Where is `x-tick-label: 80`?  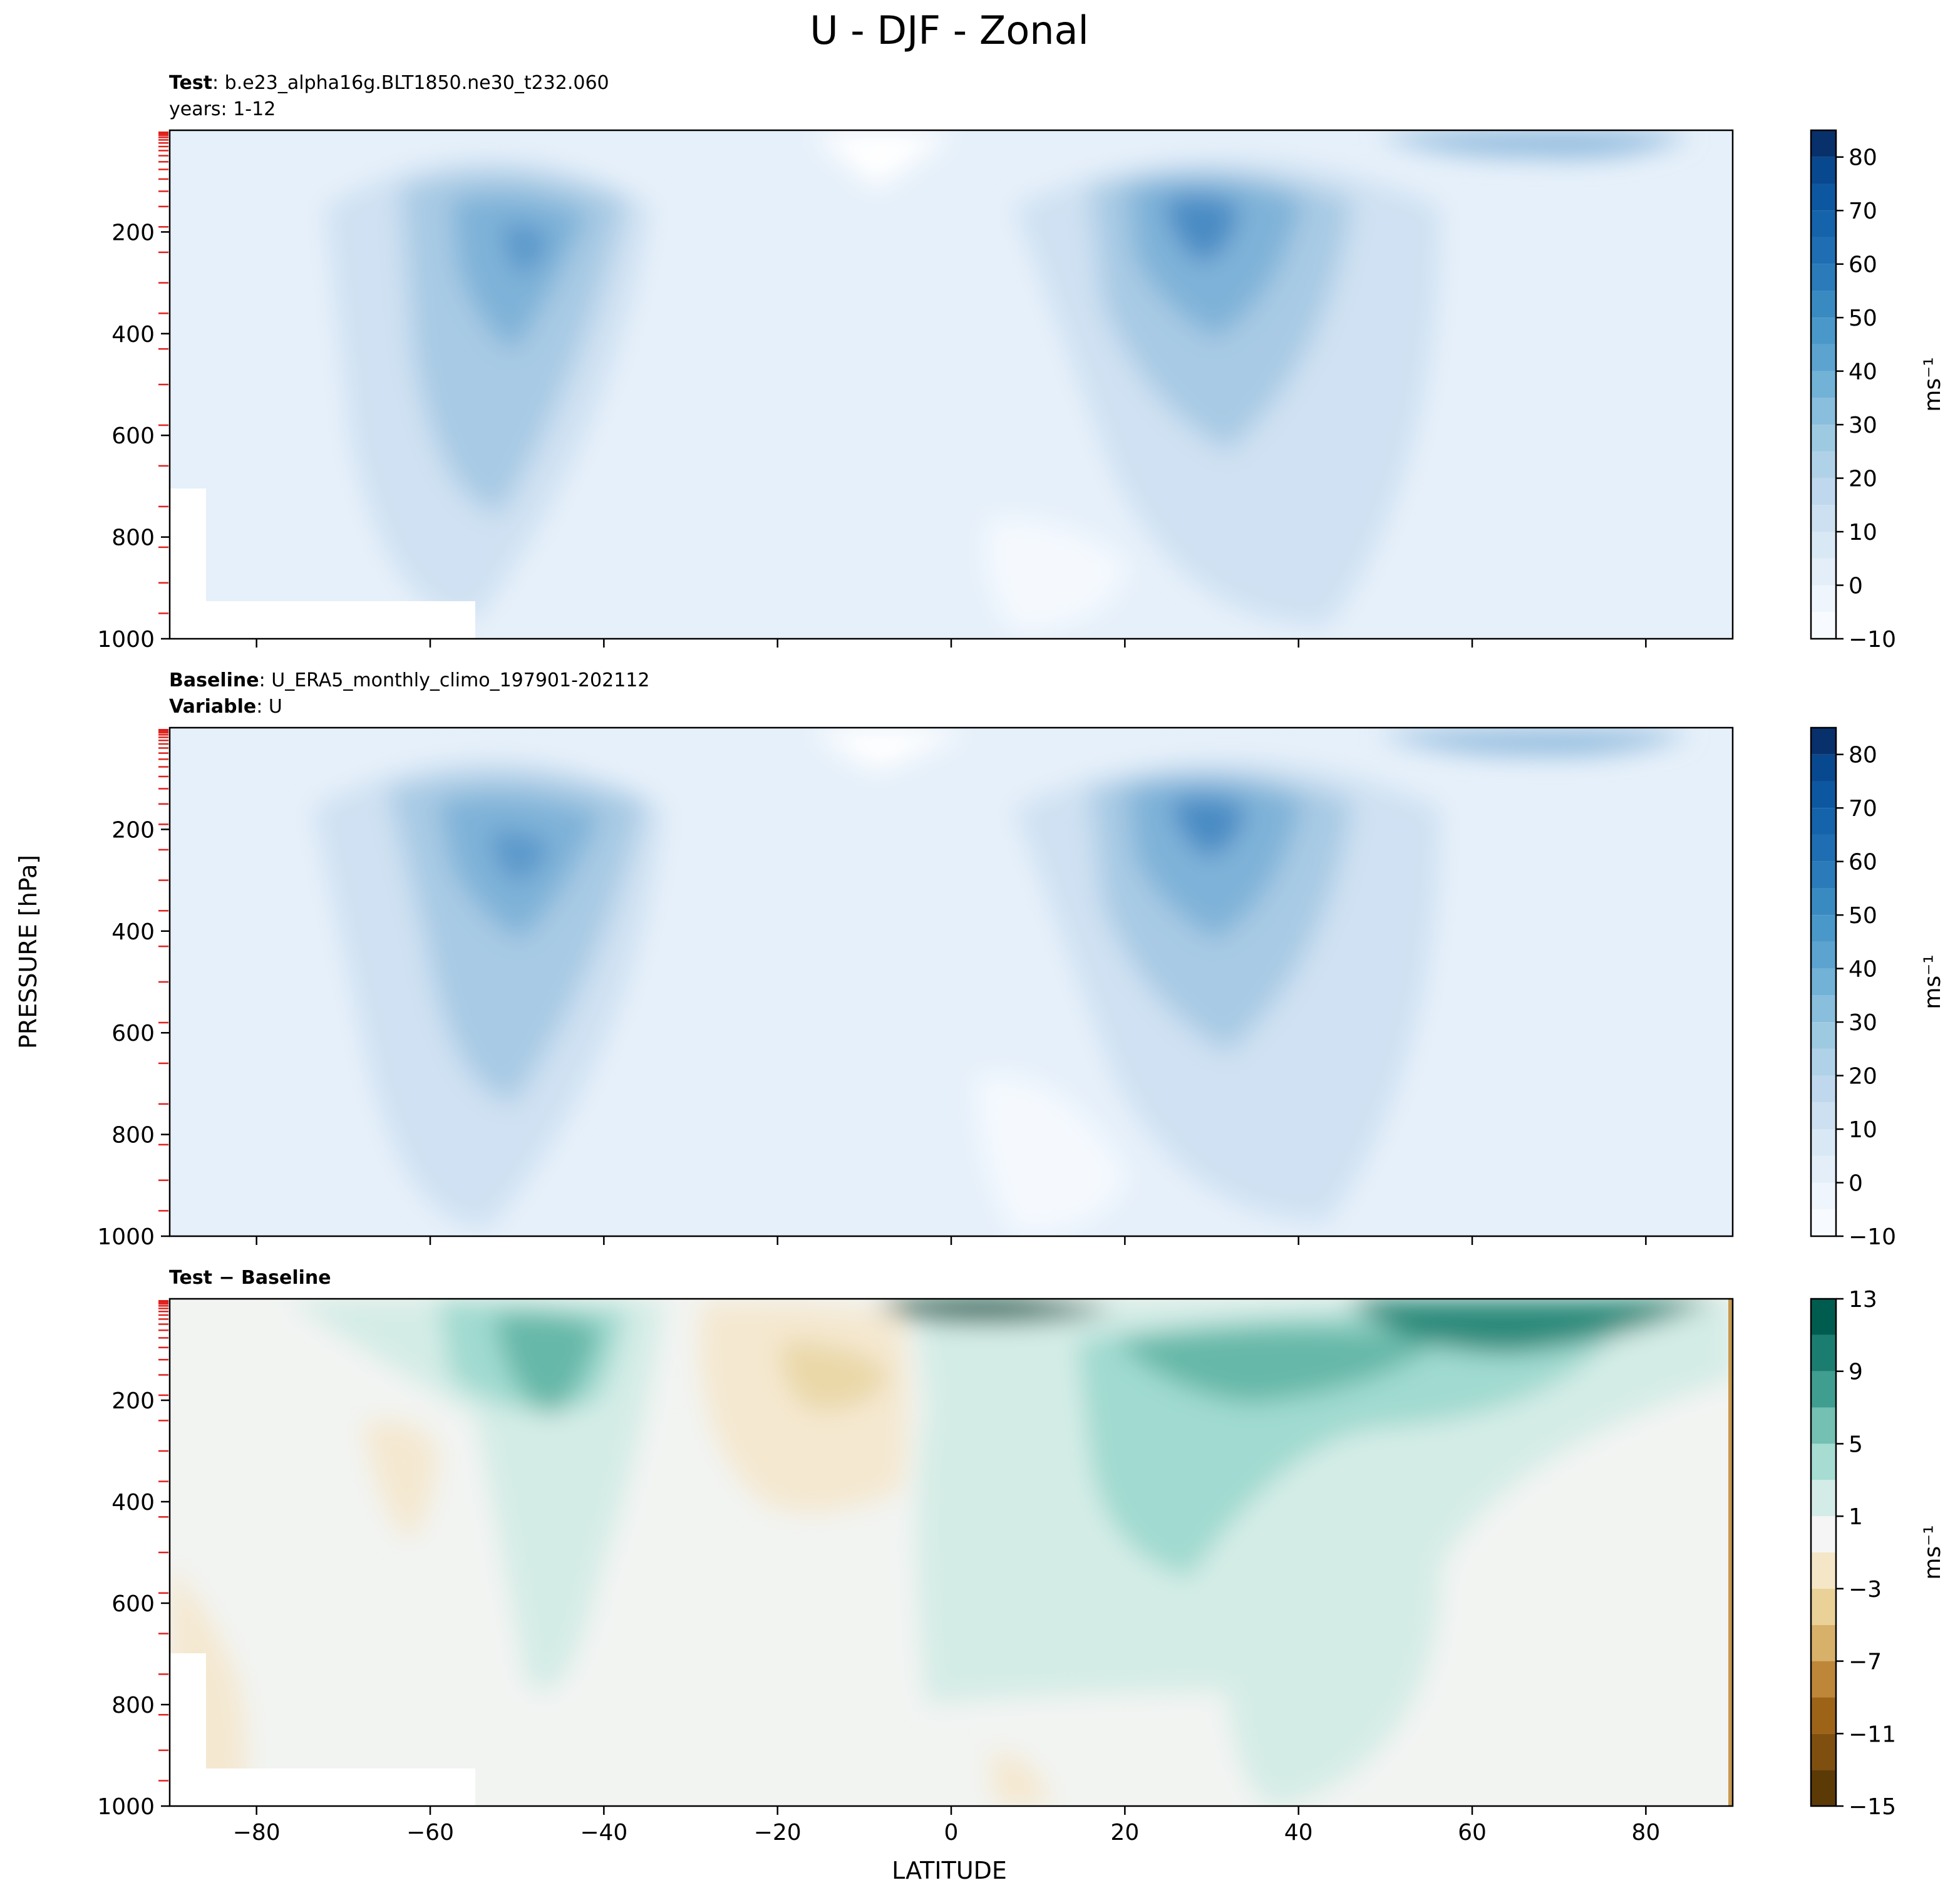 x-tick-label: 80 is located at coordinates (1645, 1833).